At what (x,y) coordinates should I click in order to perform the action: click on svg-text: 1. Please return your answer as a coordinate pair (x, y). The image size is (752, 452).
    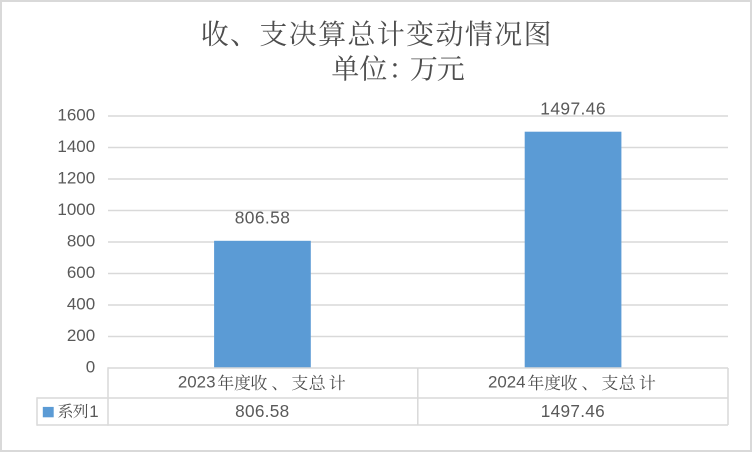
    Looking at the image, I should click on (93, 411).